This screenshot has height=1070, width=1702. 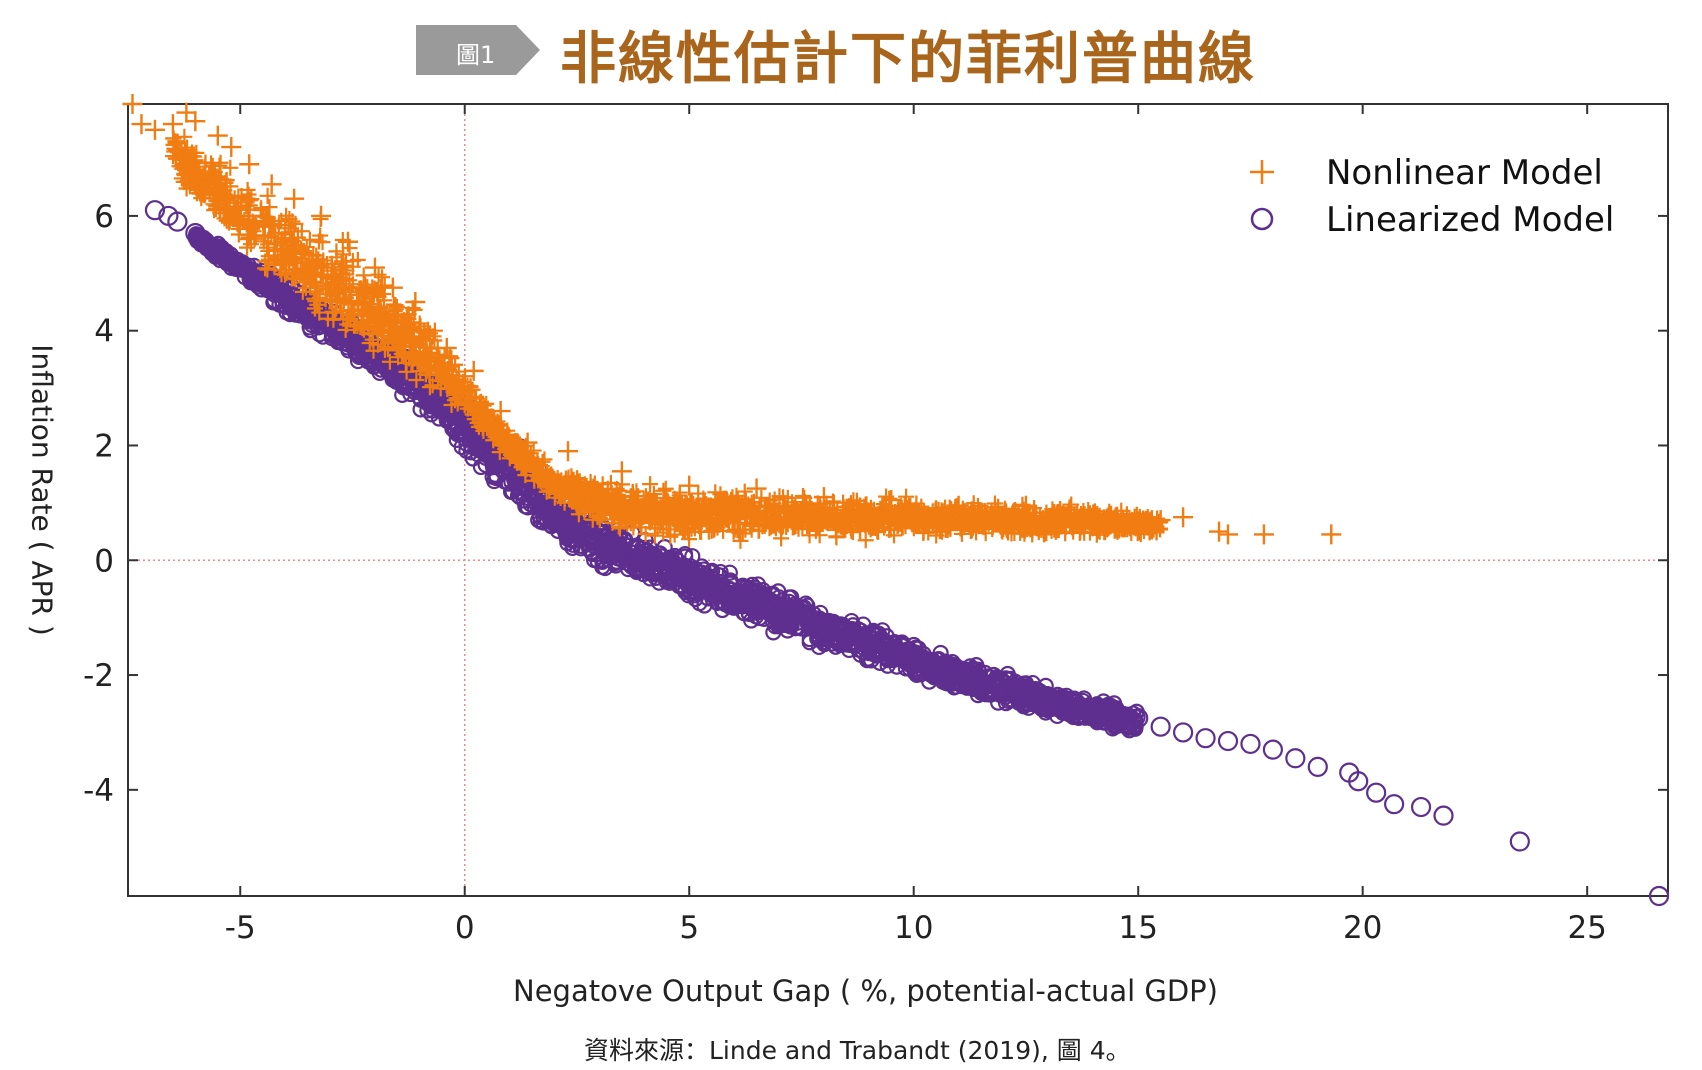 I want to click on figure-title: 非線性估計下的菲利普曲線, so click(x=908, y=59).